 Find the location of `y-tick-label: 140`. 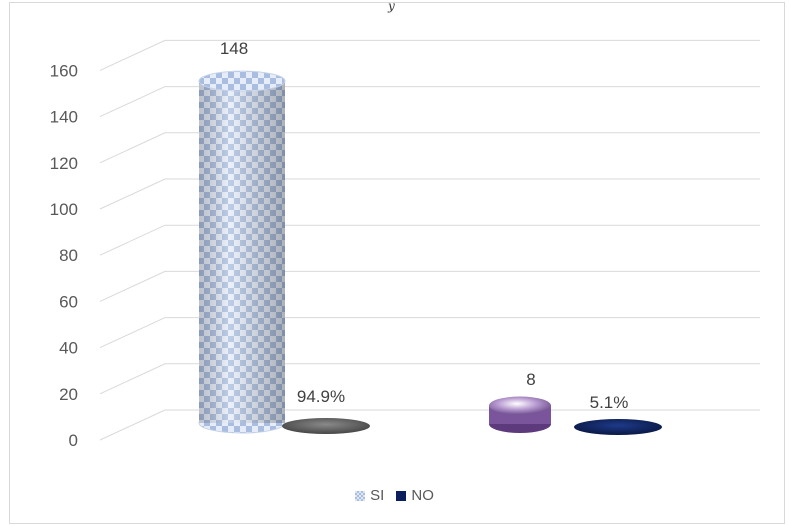

y-tick-label: 140 is located at coordinates (64, 117).